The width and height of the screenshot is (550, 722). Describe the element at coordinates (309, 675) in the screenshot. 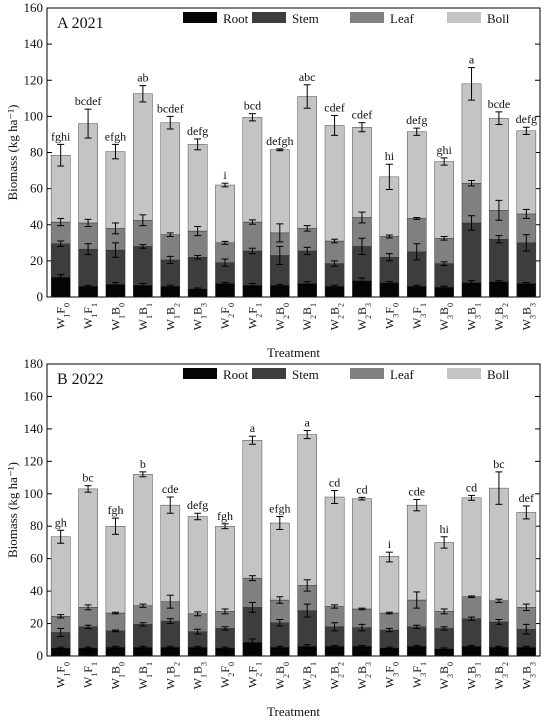

I see `x-tick-label: W2B1` at that location.